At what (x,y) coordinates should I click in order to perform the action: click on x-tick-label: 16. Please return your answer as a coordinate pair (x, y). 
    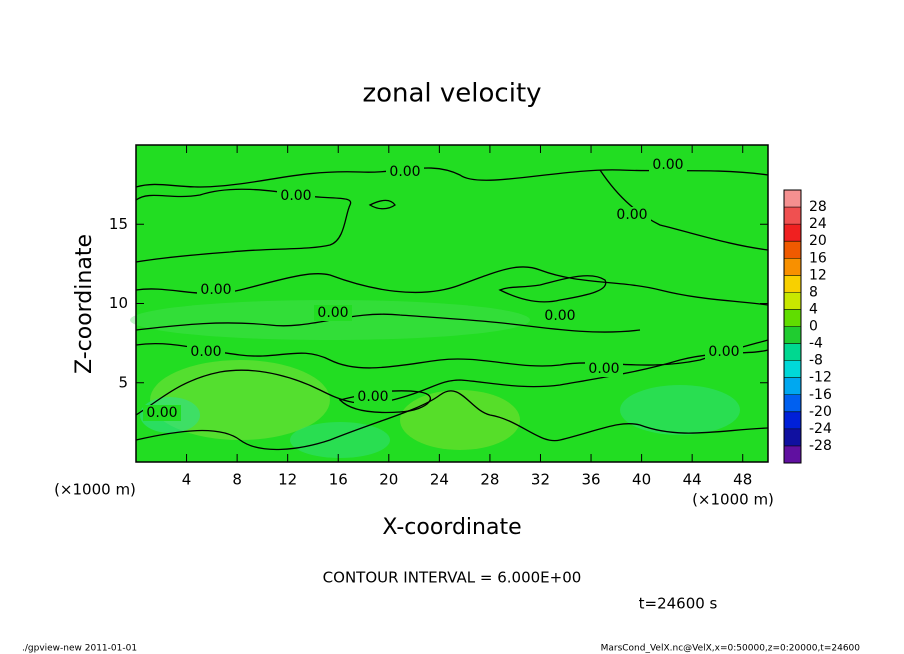
    Looking at the image, I should click on (338, 480).